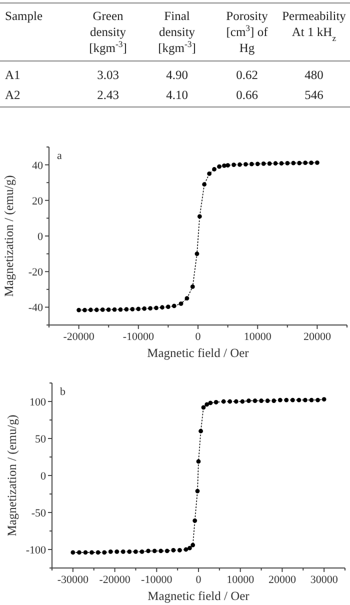  I want to click on y-tick-label: 20, so click(38, 201).